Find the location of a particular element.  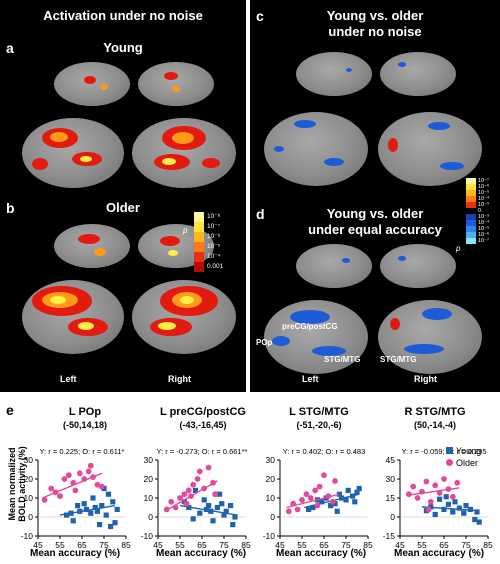

brain-medial-right-young is located at coordinates (176, 84).